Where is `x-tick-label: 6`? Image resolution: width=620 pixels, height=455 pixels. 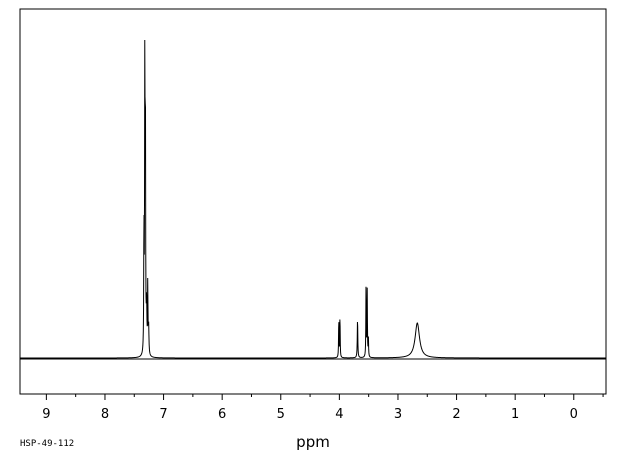 x-tick-label: 6 is located at coordinates (222, 414).